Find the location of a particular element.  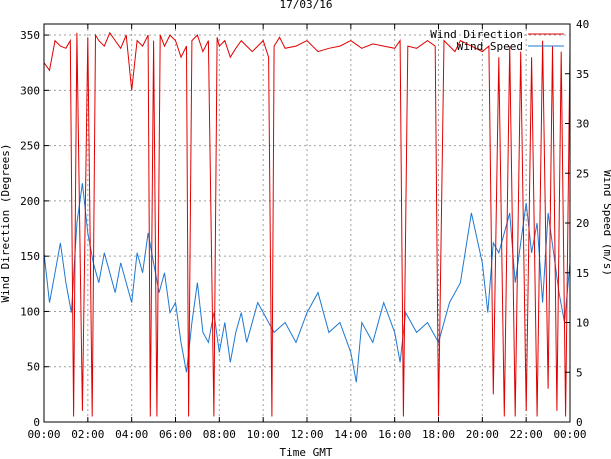

y-tick-label: 300 is located at coordinates (30, 90).